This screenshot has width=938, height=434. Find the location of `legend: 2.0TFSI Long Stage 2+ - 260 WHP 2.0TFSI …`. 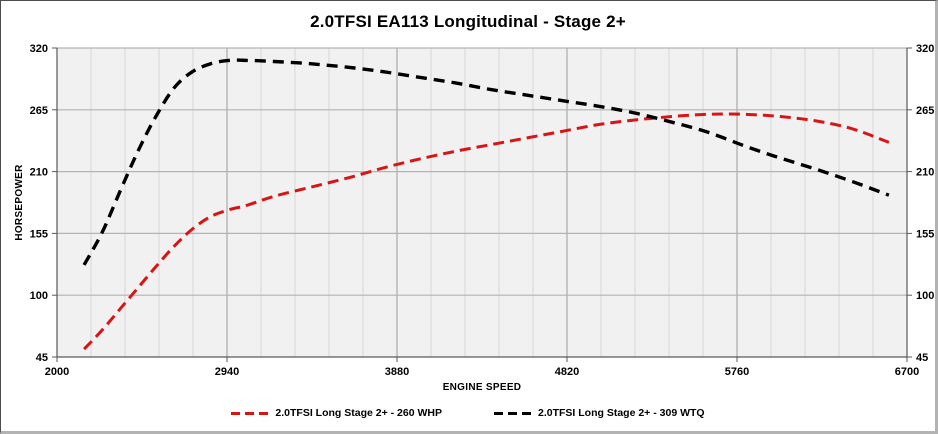

legend: 2.0TFSI Long Stage 2+ - 260 WHP 2.0TFSI … is located at coordinates (468, 413).